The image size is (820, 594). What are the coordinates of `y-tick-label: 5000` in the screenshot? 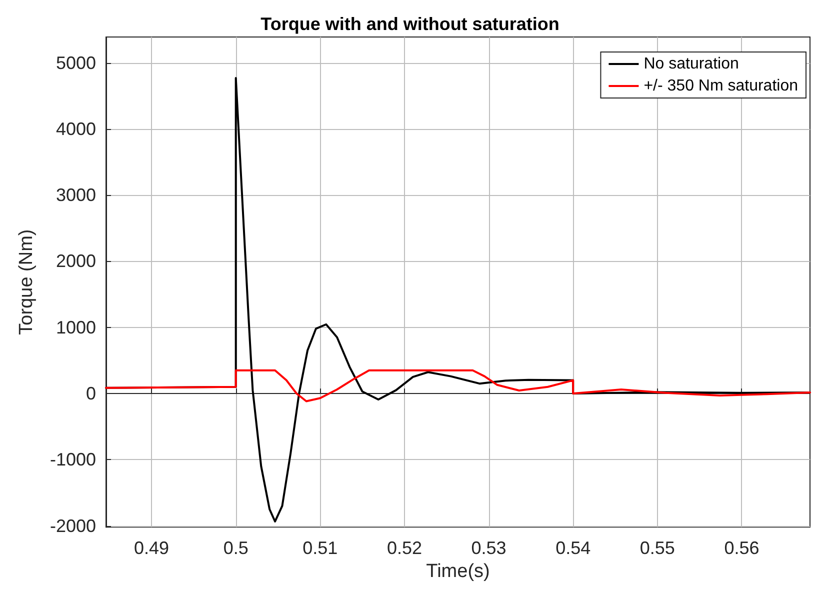 It's located at (76, 62).